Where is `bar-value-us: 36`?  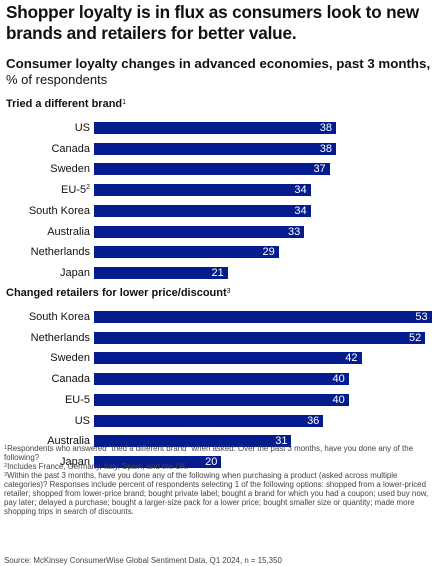 bar-value-us: 36 is located at coordinates (313, 420).